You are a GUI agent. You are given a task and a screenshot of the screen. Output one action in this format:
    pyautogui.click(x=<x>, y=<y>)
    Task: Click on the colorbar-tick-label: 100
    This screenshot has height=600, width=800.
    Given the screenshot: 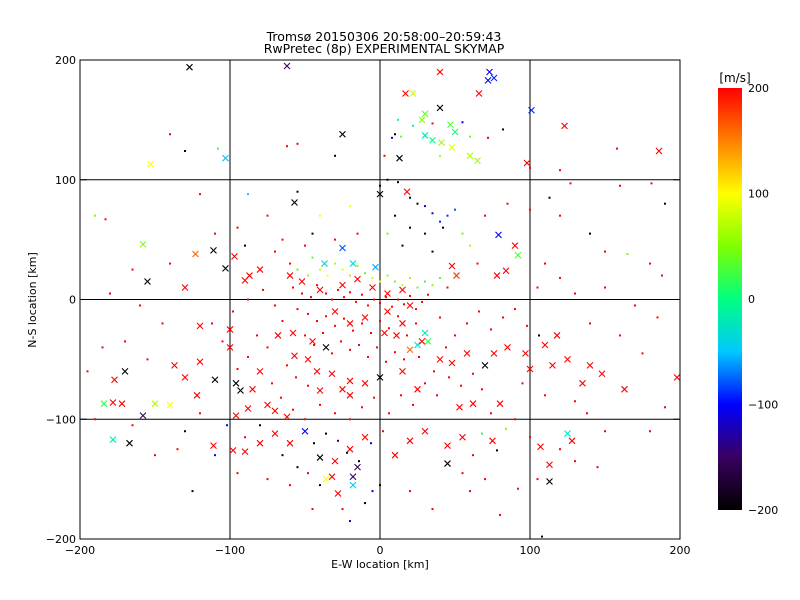 What is the action you would take?
    pyautogui.click(x=758, y=194)
    